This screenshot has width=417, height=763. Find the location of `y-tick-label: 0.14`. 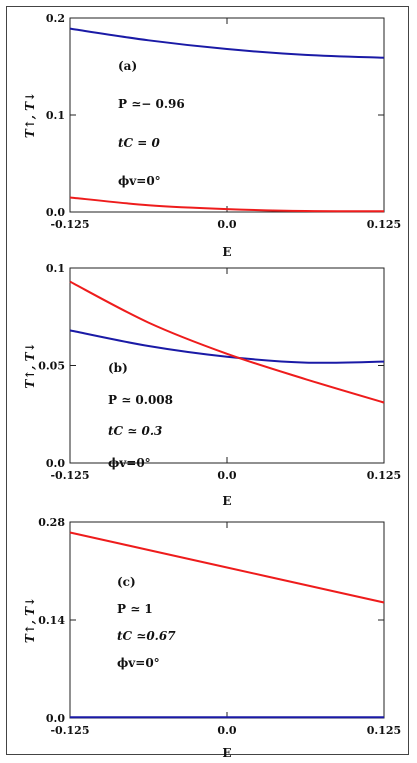

y-tick-label: 0.14 is located at coordinates (51, 620).